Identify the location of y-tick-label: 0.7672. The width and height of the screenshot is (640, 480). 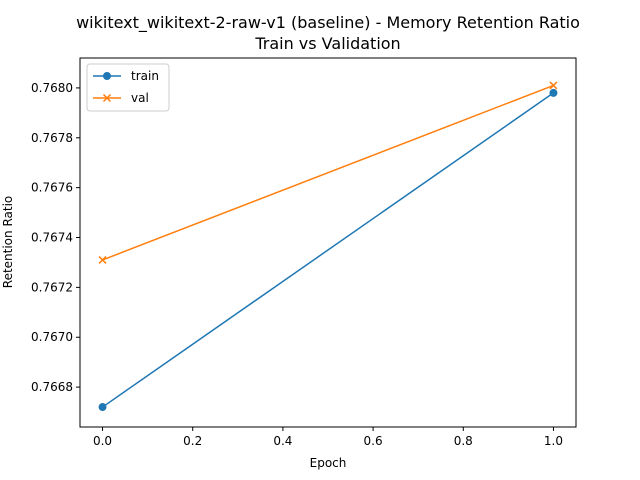
(52, 287).